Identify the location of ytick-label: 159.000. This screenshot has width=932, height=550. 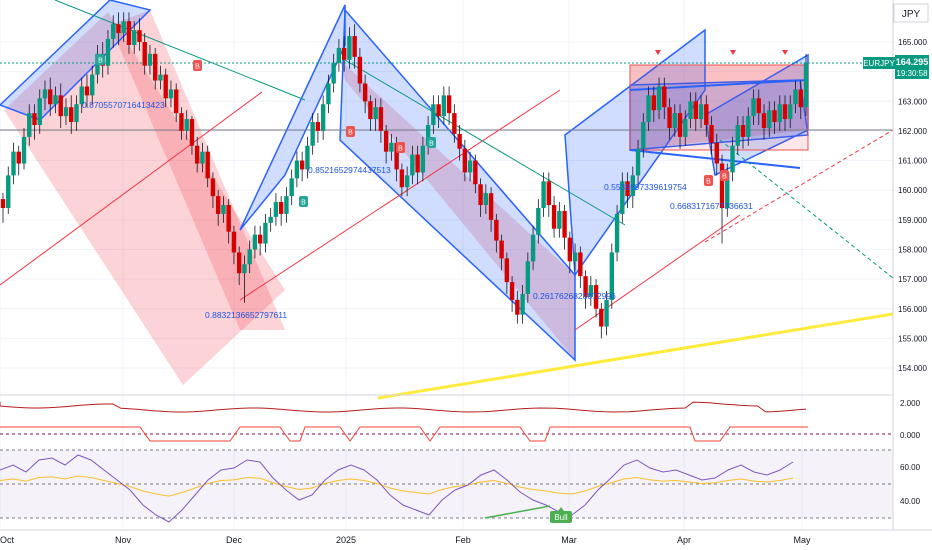
(912, 220).